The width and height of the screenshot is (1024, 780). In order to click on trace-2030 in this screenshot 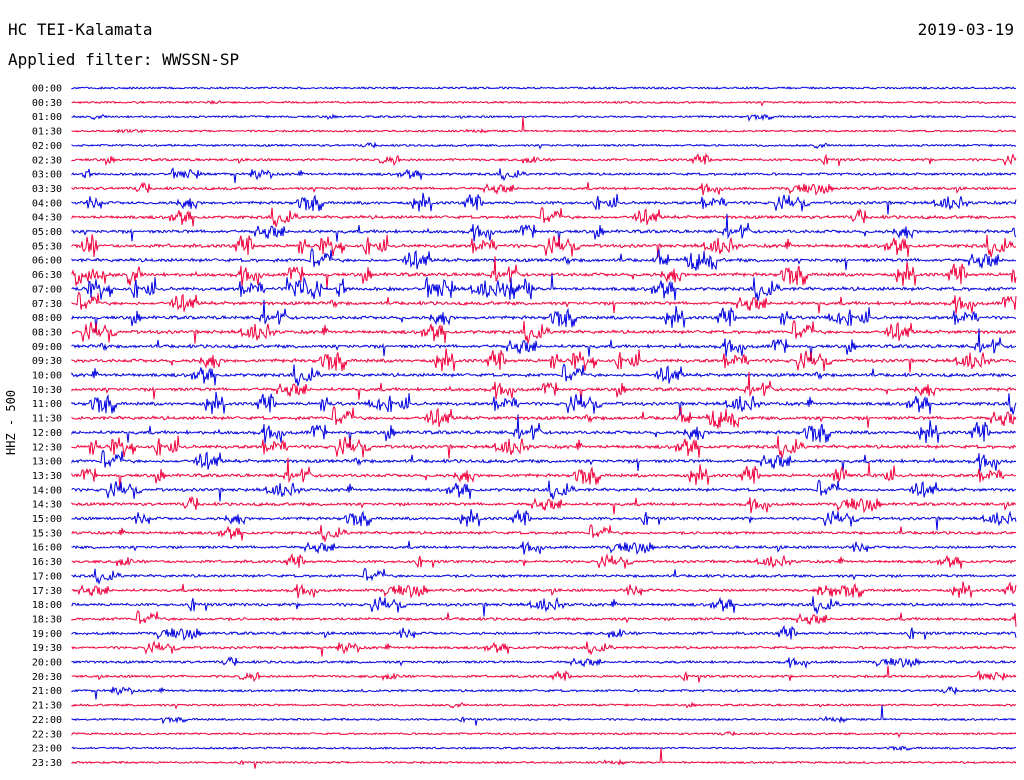, I will do `click(544, 674)`.